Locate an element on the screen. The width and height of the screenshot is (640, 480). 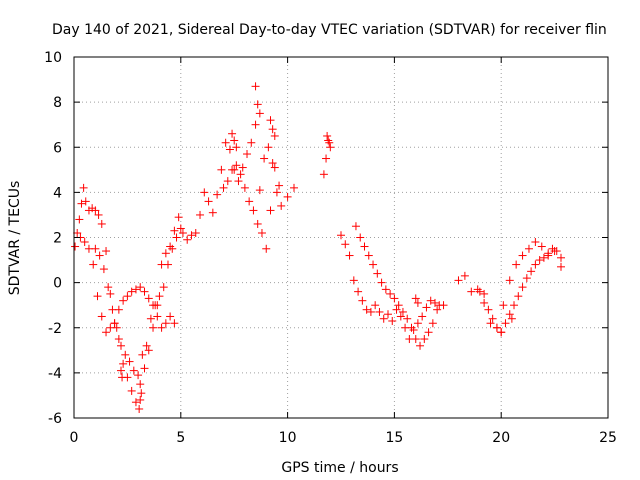
y-tick-label: 10 is located at coordinates (53, 58).